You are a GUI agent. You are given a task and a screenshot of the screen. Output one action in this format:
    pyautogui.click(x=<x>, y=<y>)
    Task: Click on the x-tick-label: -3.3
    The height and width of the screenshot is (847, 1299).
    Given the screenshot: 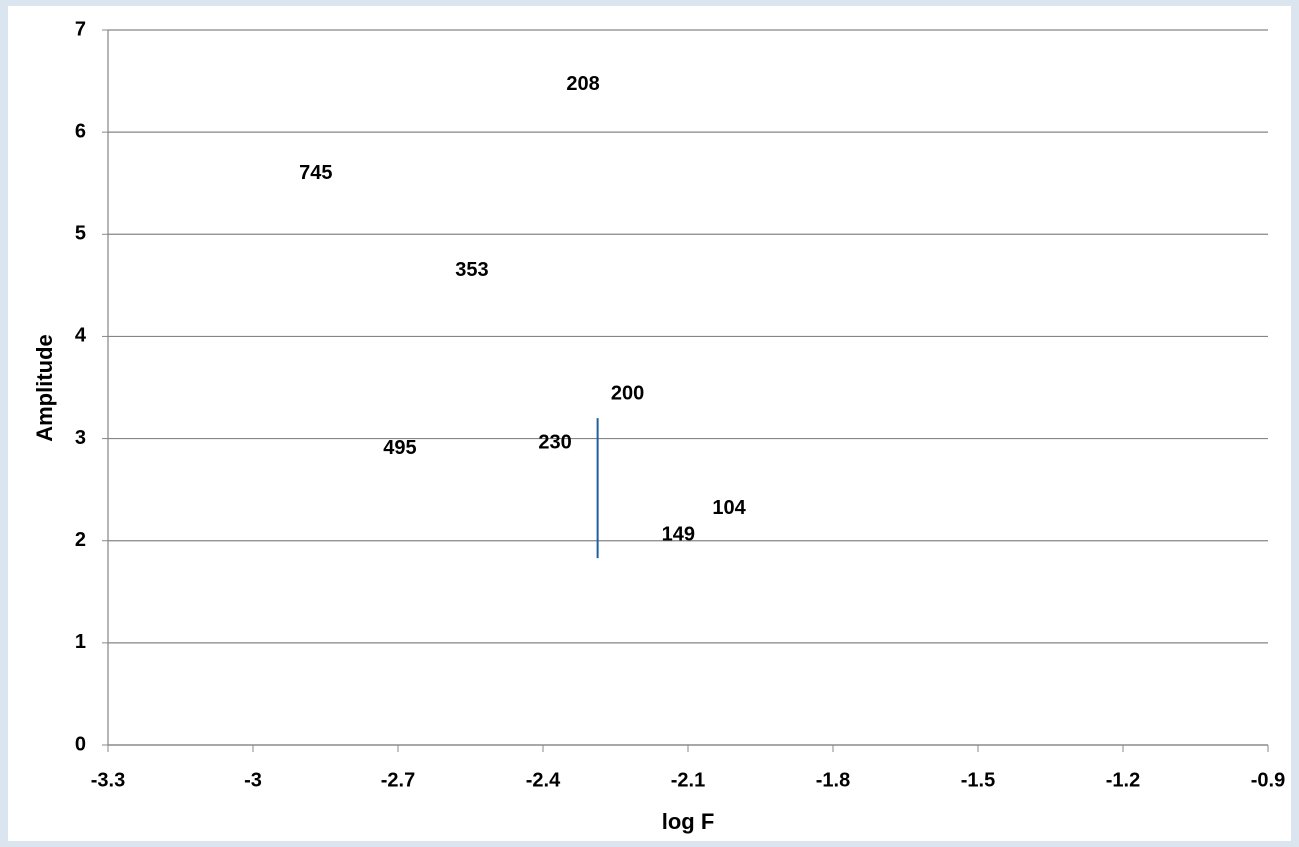 What is the action you would take?
    pyautogui.click(x=108, y=780)
    